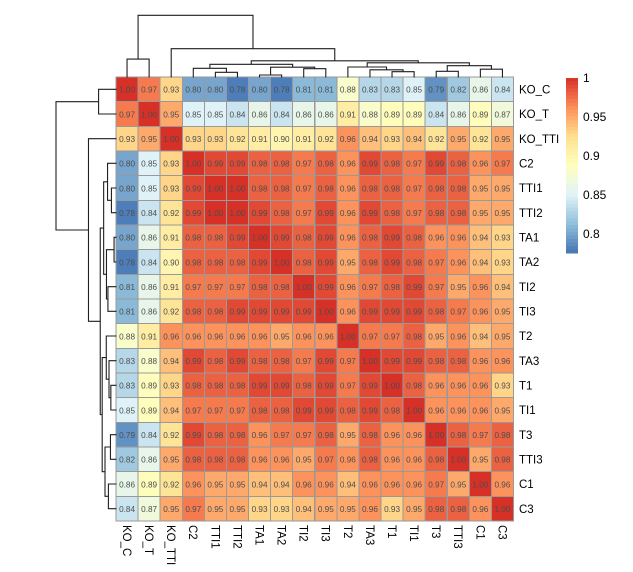 This screenshot has height=572, width=633. What do you see at coordinates (527, 312) in the screenshot?
I see `svg-text: TI3` at bounding box center [527, 312].